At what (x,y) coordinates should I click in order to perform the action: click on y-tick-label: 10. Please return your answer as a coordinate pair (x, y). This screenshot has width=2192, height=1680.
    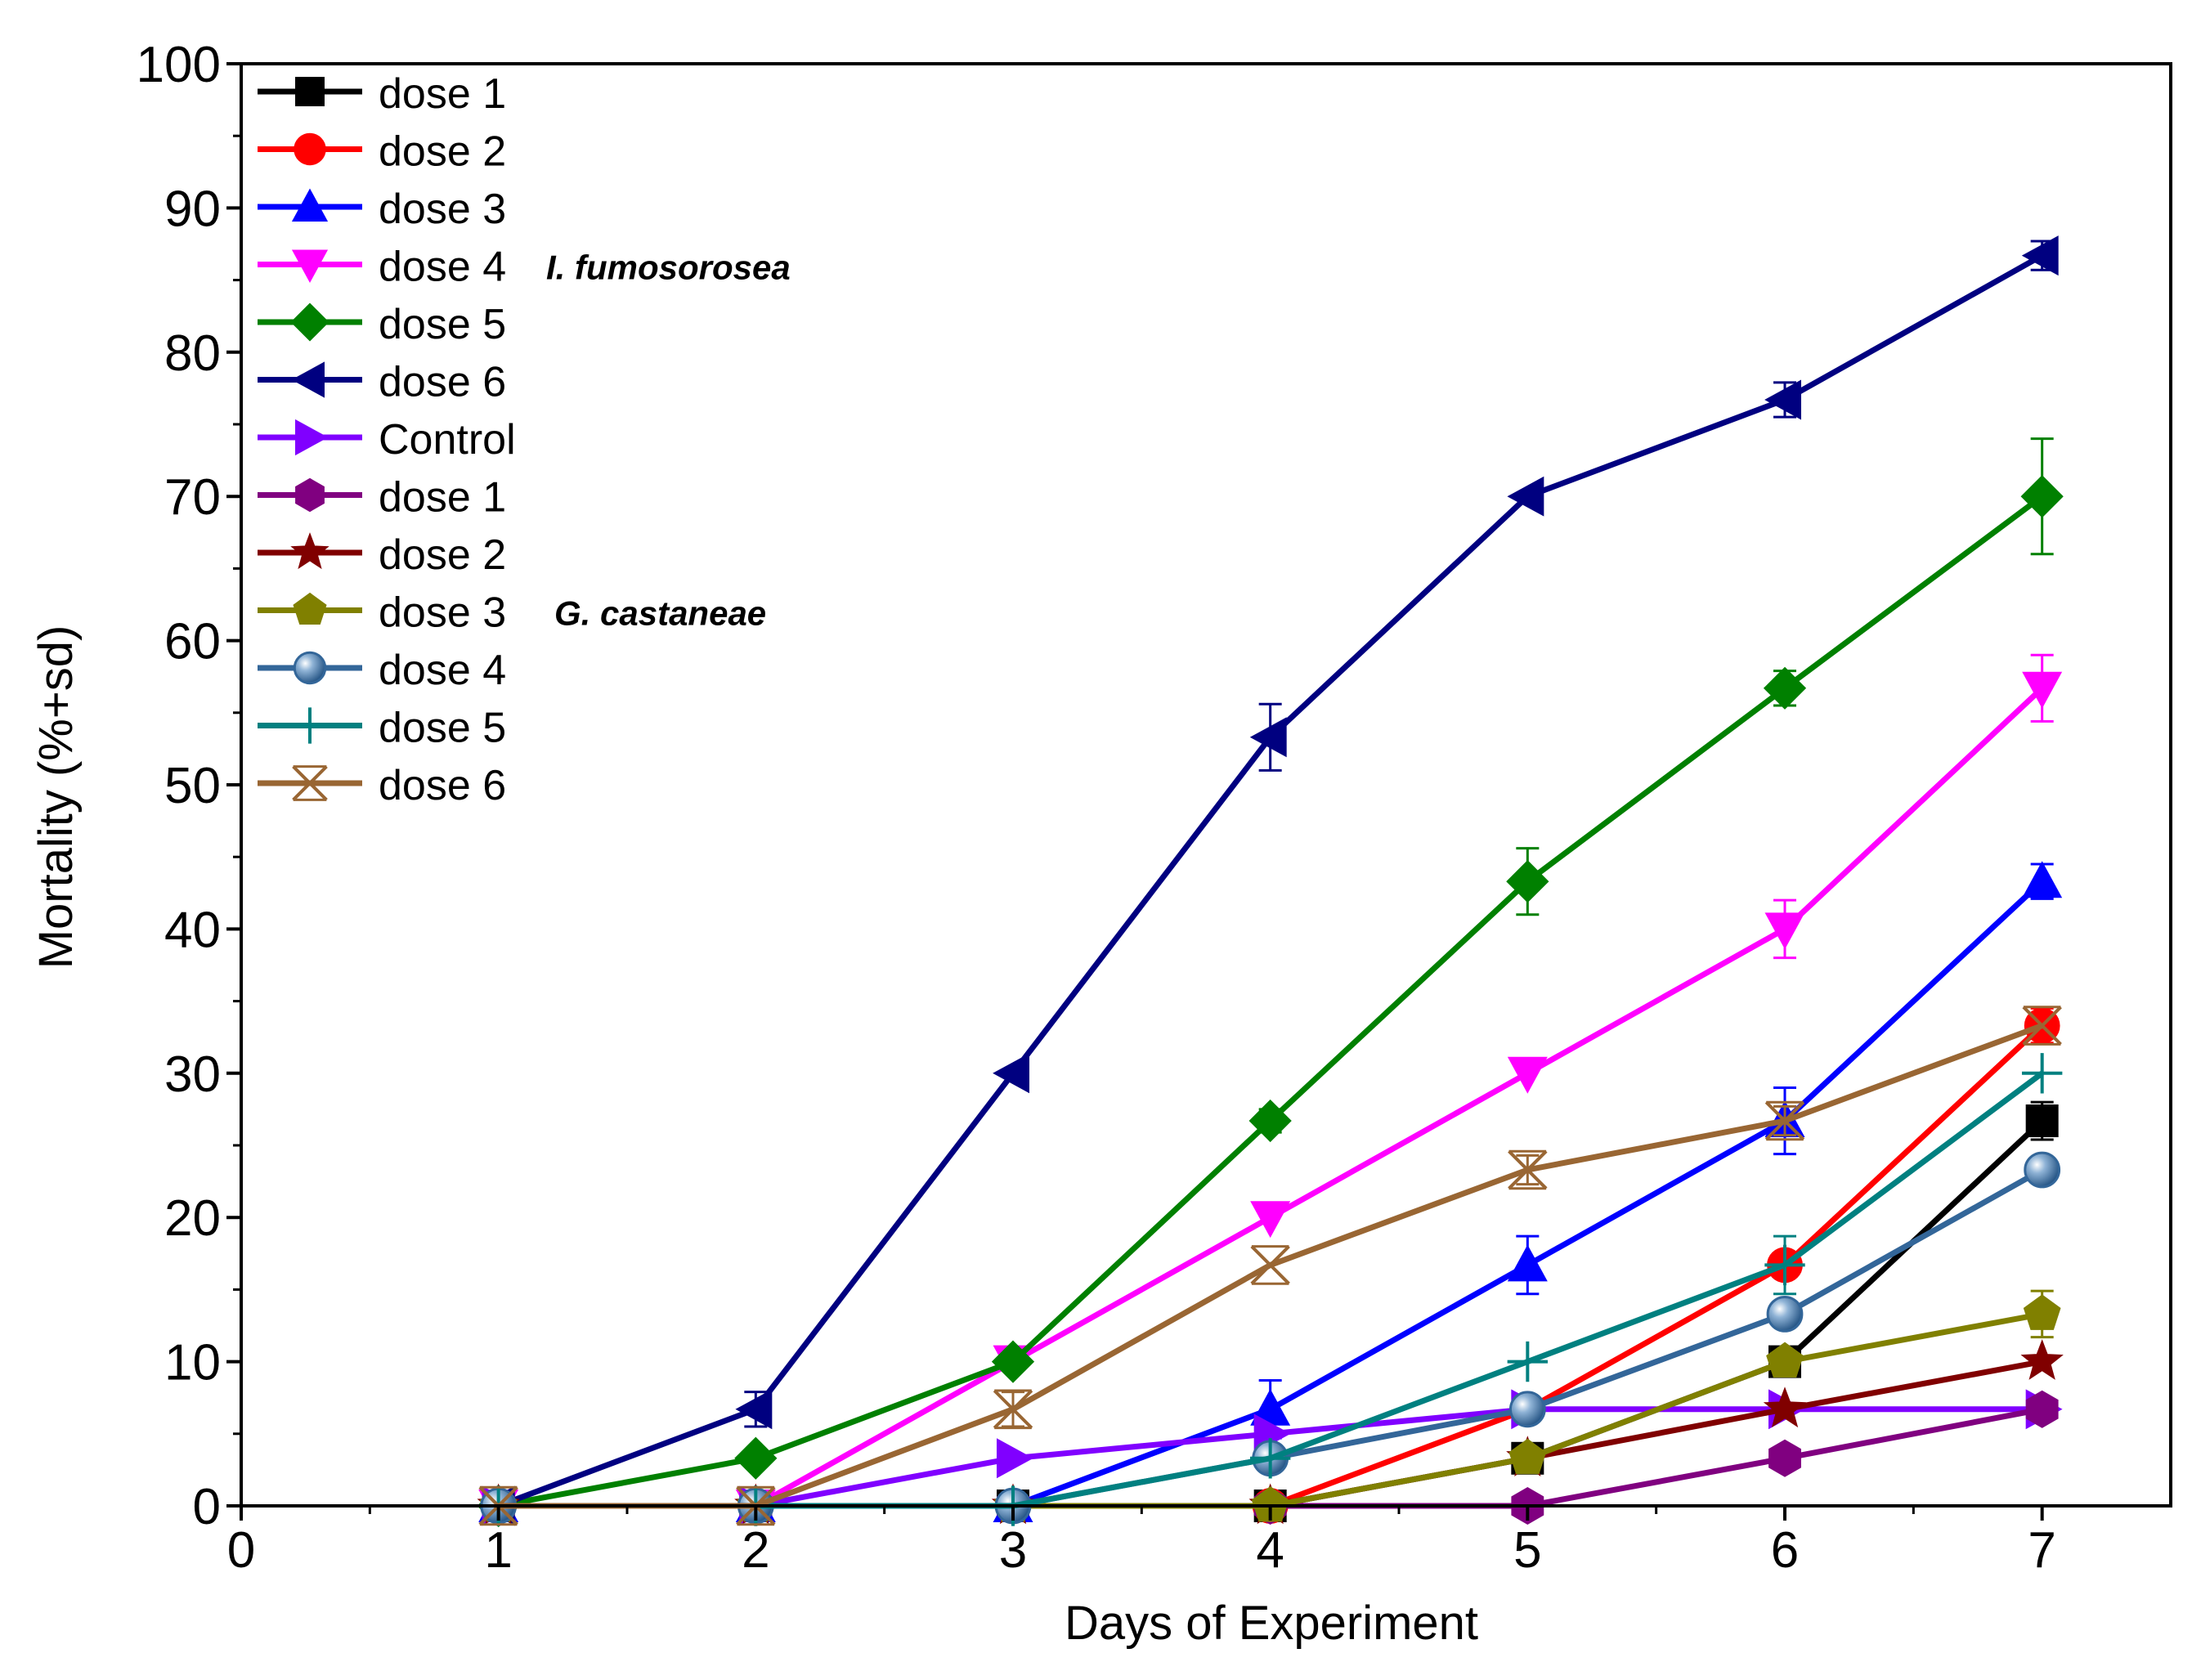
    Looking at the image, I should click on (192, 1363).